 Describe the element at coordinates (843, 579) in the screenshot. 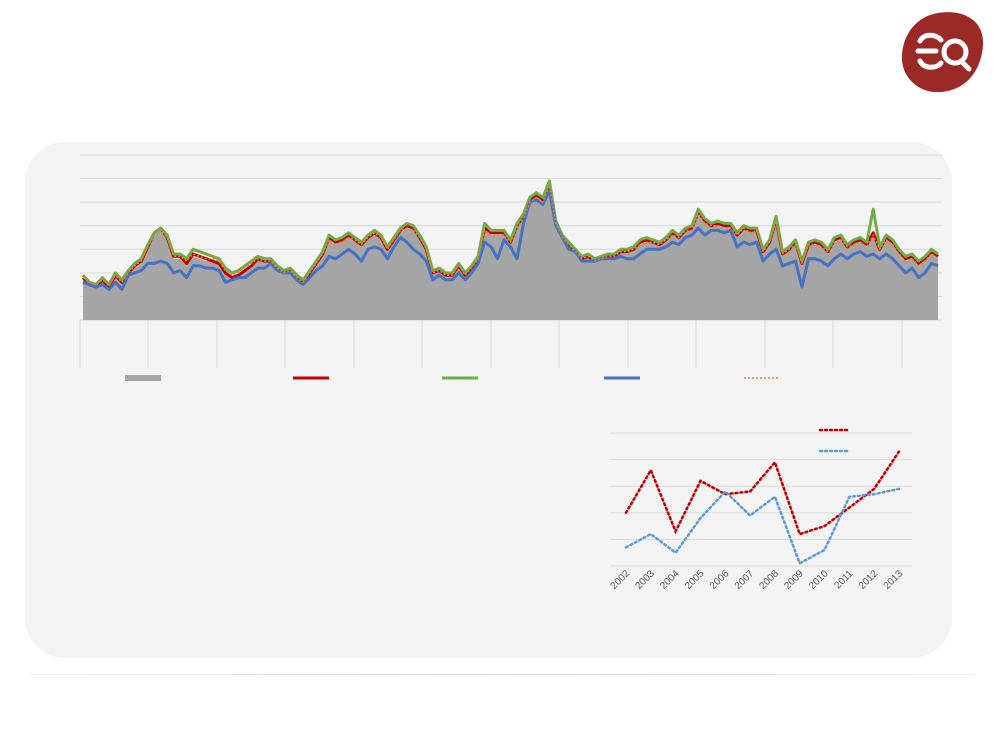

I see `x-tick-label: 2011` at that location.